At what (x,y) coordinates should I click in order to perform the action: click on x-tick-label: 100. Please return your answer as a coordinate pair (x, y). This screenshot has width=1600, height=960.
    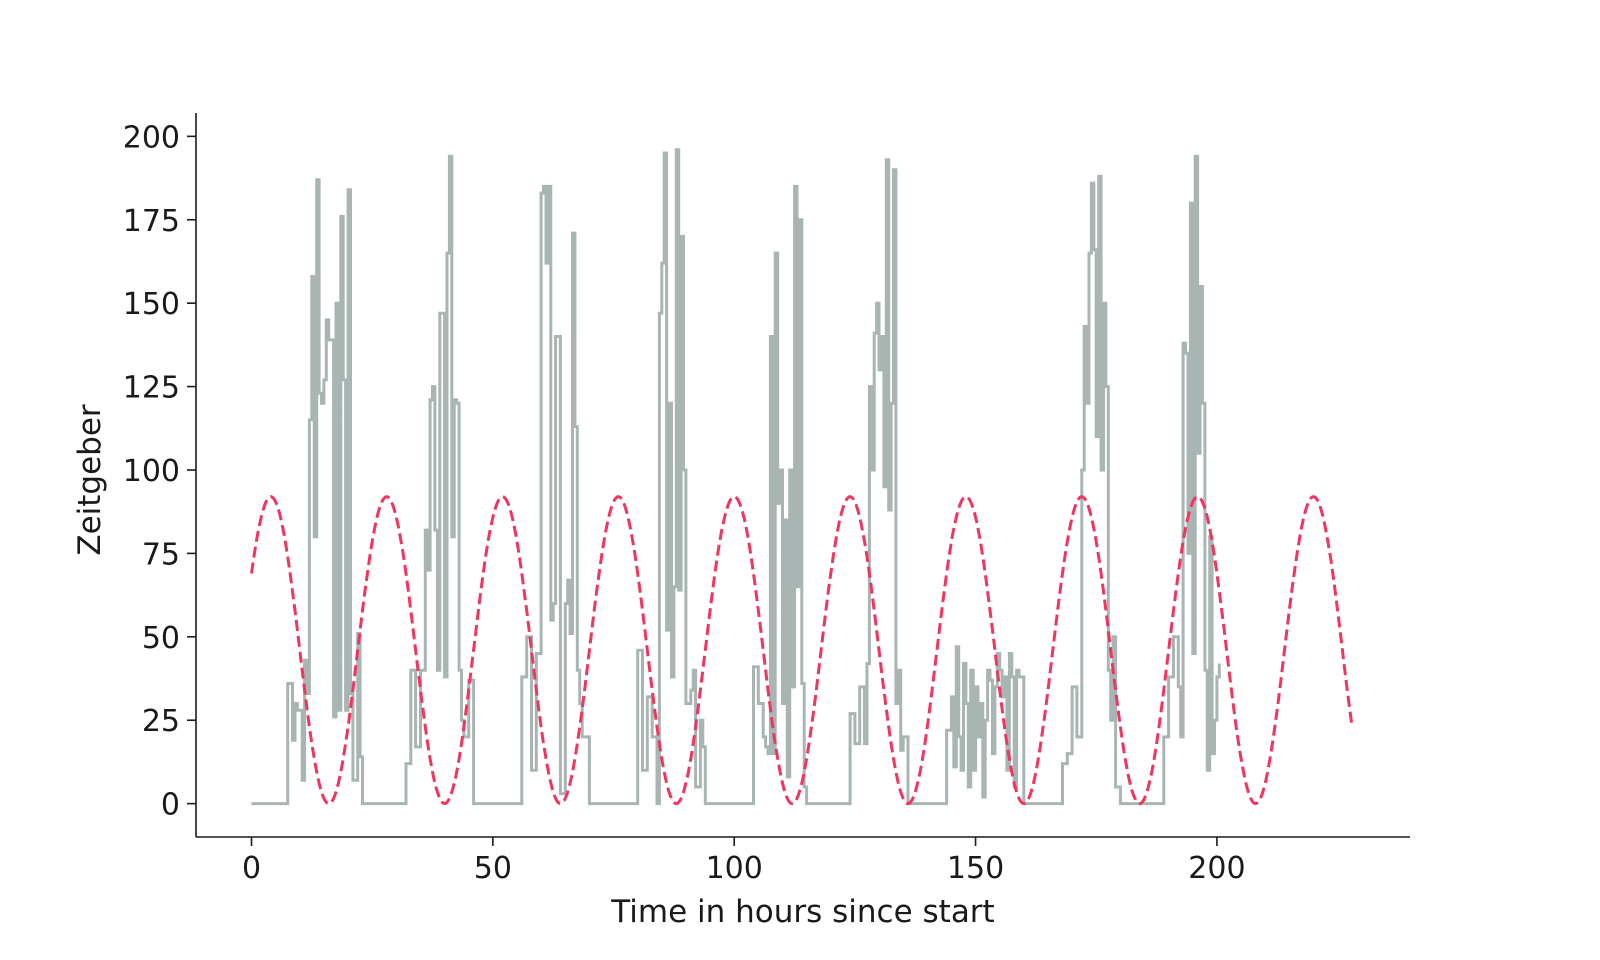
    Looking at the image, I should click on (734, 868).